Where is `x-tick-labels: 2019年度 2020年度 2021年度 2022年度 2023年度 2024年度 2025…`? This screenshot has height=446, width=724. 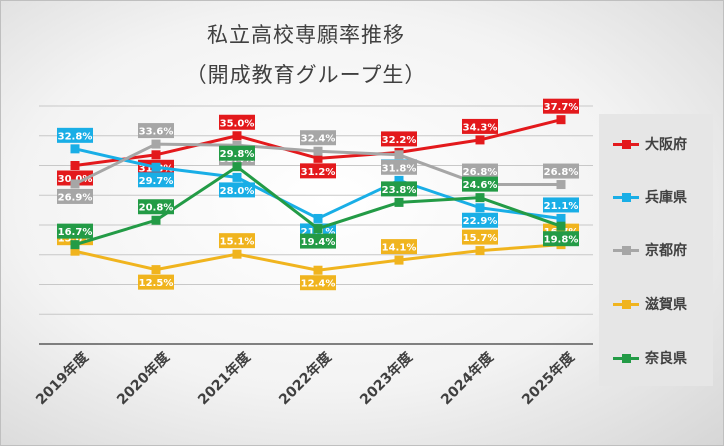 x-tick-labels: 2019年度 2020年度 2021年度 2022年度 2023年度 2024年度 2025… is located at coordinates (305, 378).